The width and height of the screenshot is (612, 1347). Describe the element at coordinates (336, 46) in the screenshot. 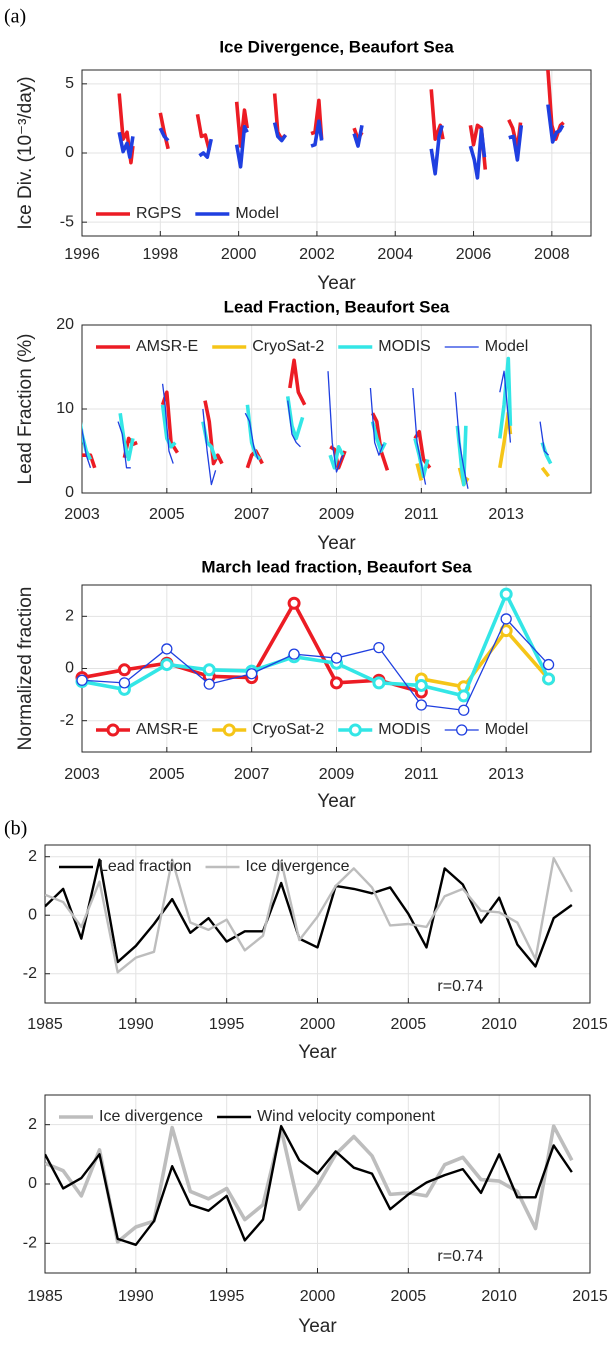

I see `chart-title: Ice Divergence, Beaufort Sea` at that location.